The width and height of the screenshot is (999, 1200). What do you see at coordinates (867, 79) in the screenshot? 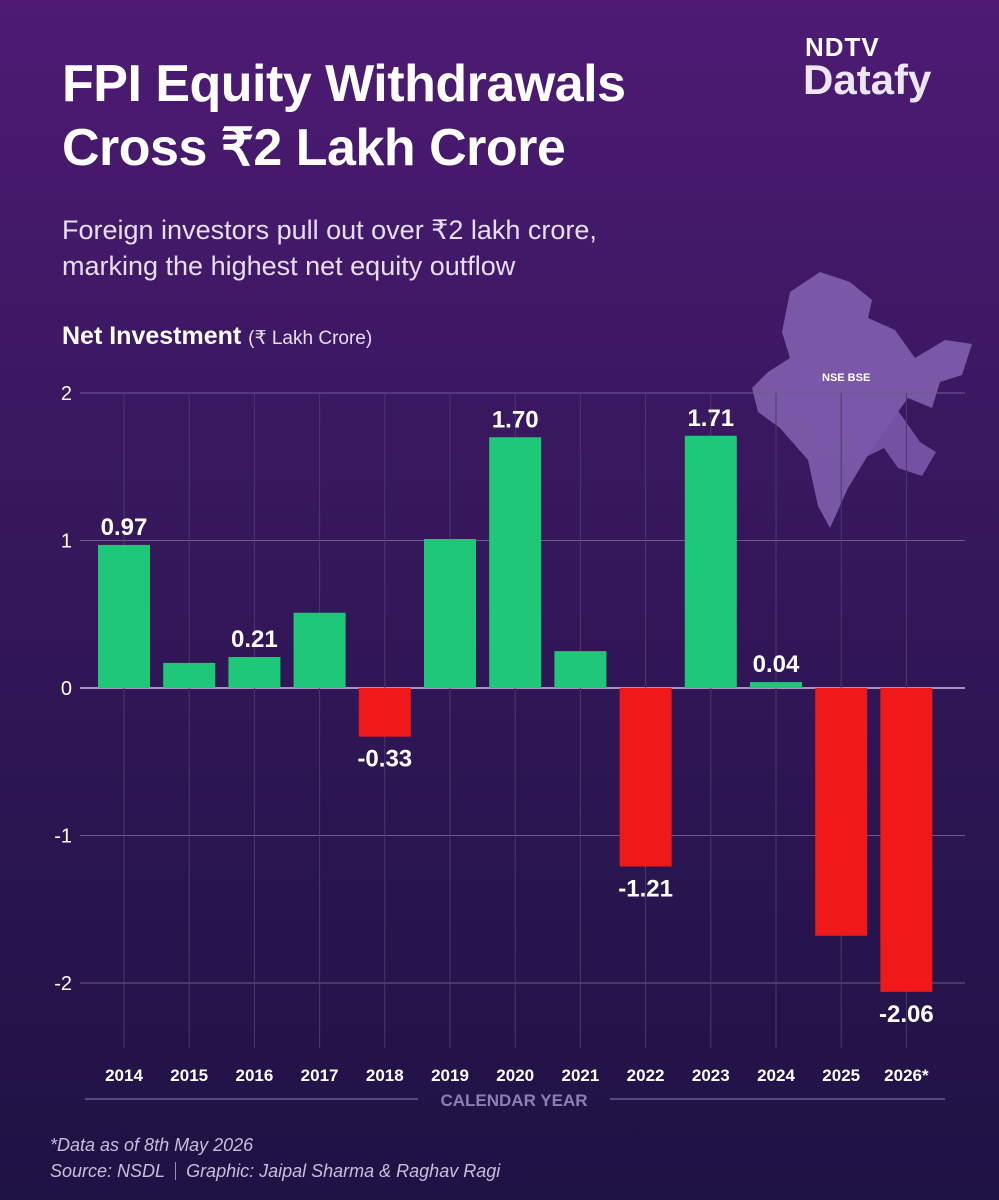
I see `brand-datafy: Datafy` at bounding box center [867, 79].